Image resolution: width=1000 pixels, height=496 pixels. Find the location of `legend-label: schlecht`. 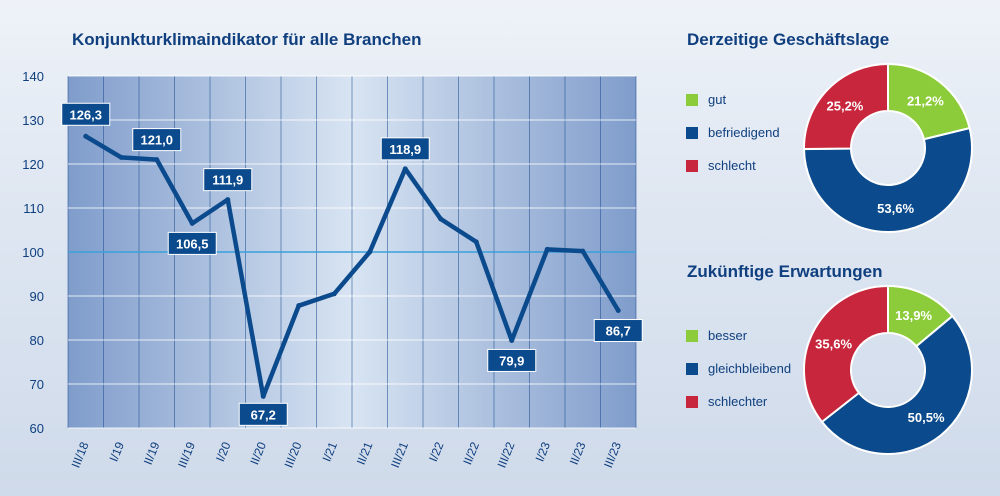

legend-label: schlecht is located at coordinates (732, 165).